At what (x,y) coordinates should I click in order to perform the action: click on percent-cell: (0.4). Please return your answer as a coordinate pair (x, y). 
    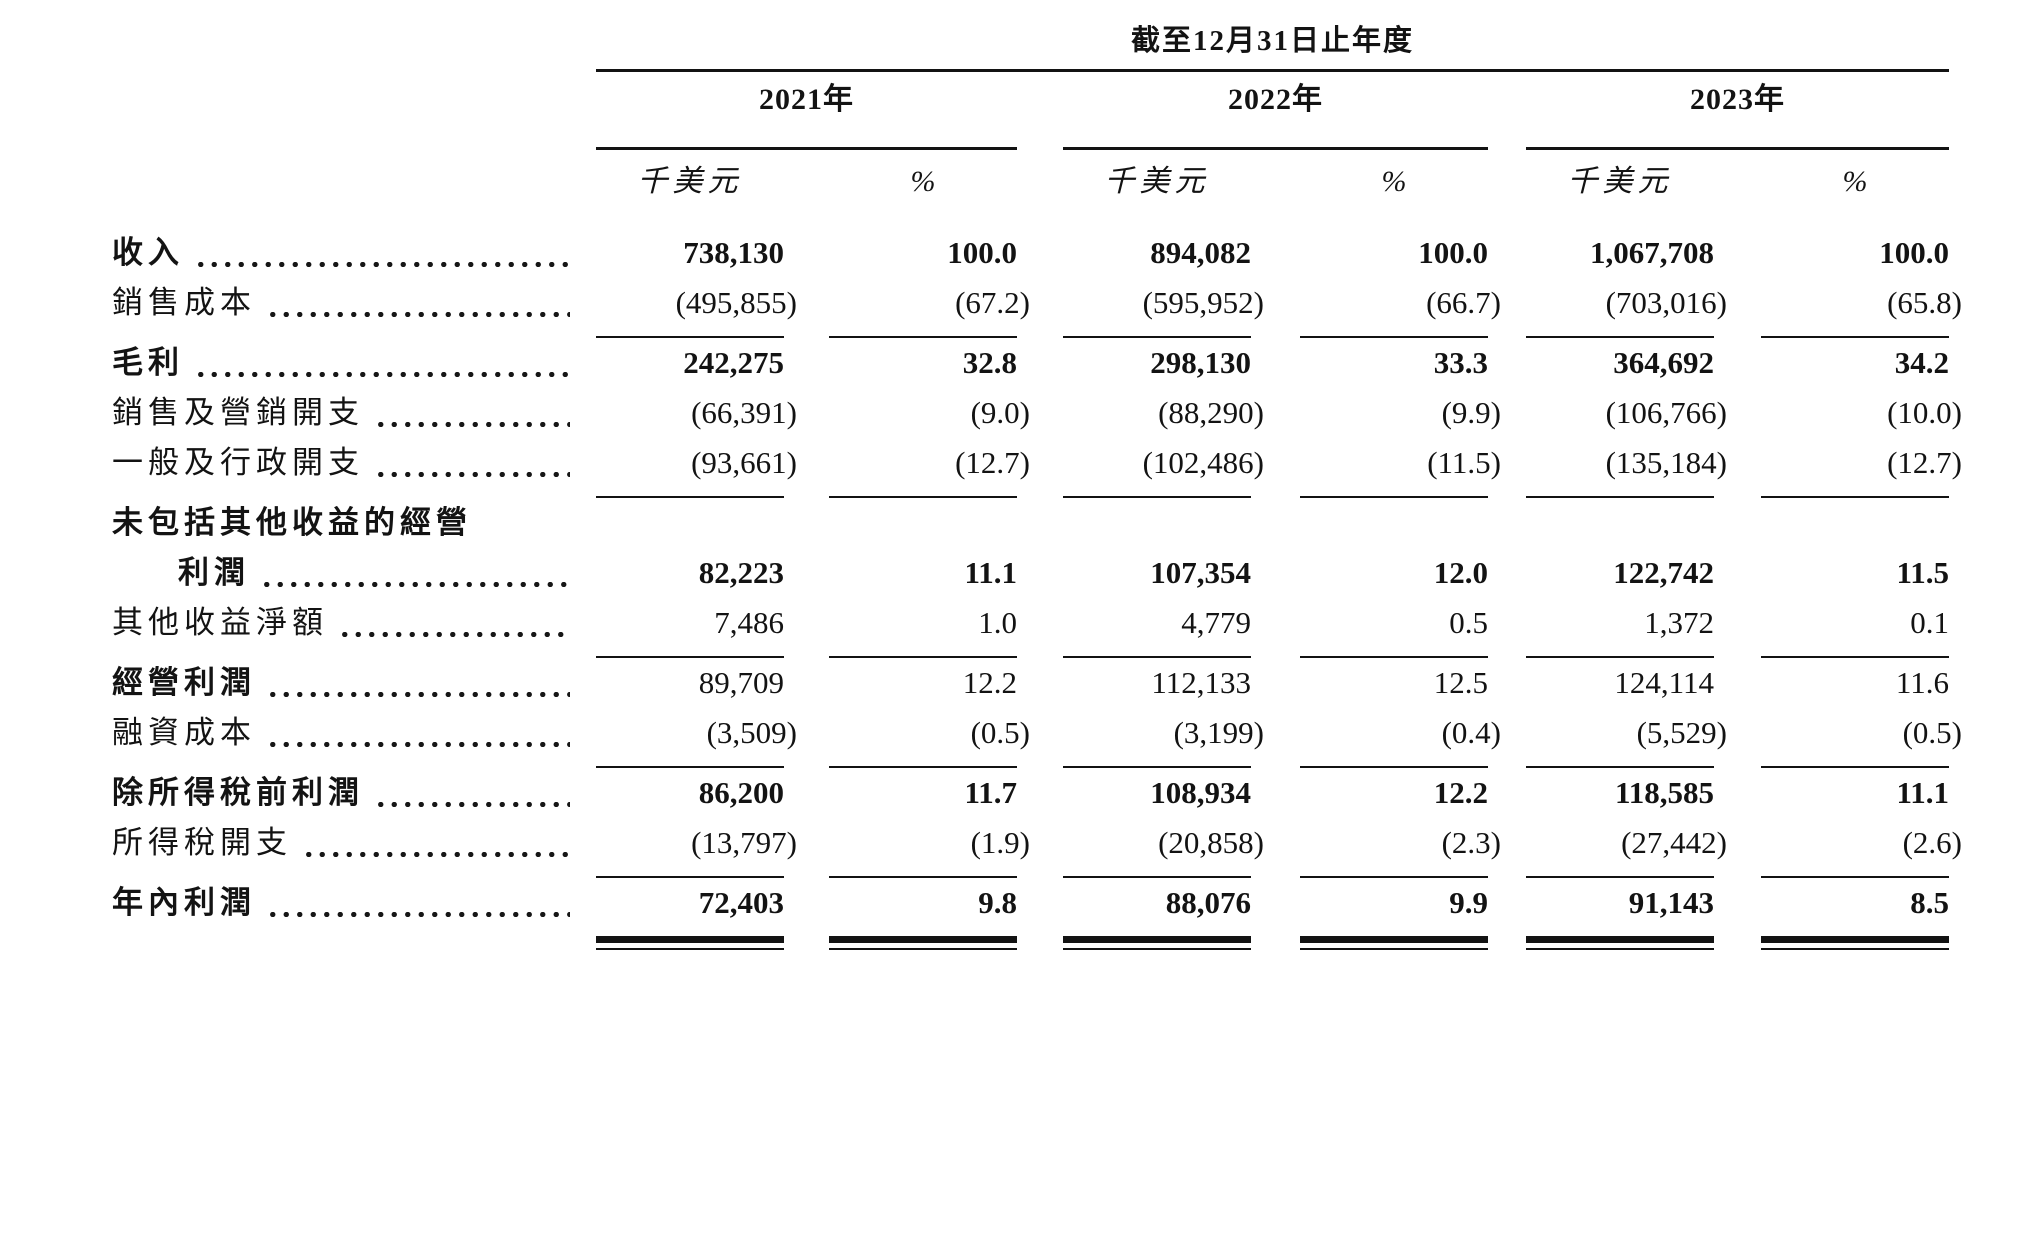
    Looking at the image, I should click on (1400, 733).